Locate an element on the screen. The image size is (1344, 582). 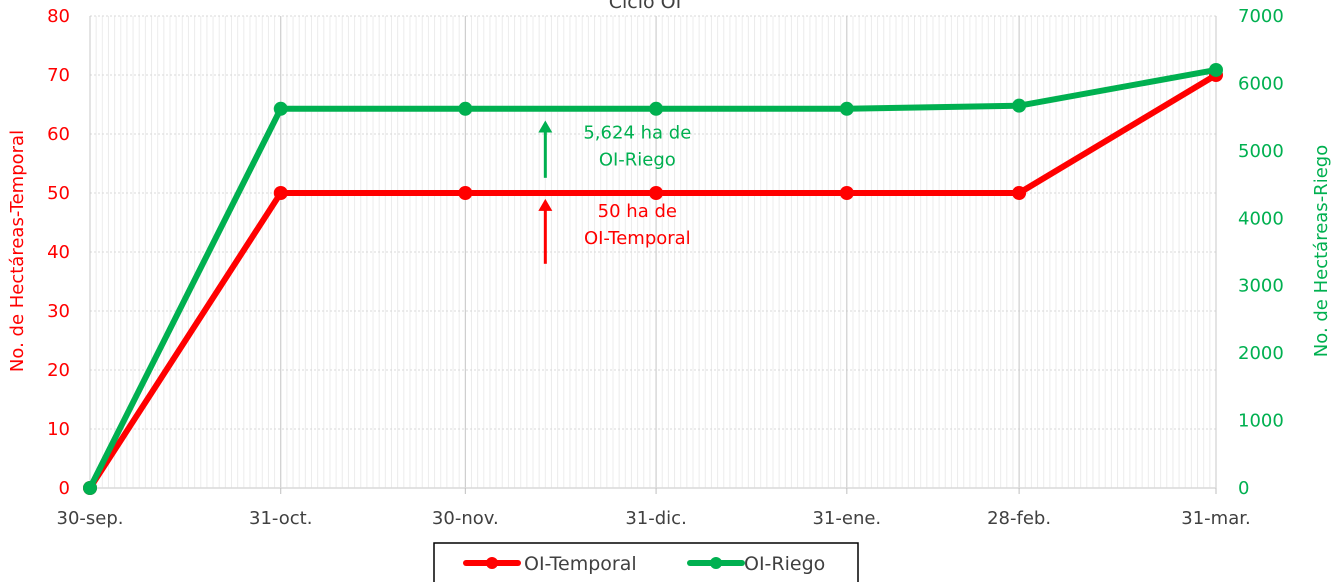
chart-title: Ciclo OI is located at coordinates (645, 6).